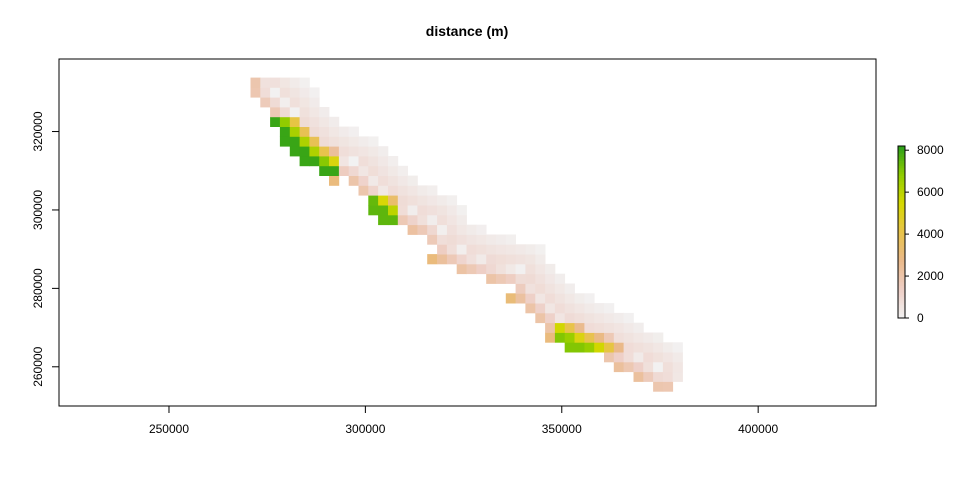 The height and width of the screenshot is (480, 960). Describe the element at coordinates (930, 150) in the screenshot. I see `colorbar-tick-label: 8000` at that location.